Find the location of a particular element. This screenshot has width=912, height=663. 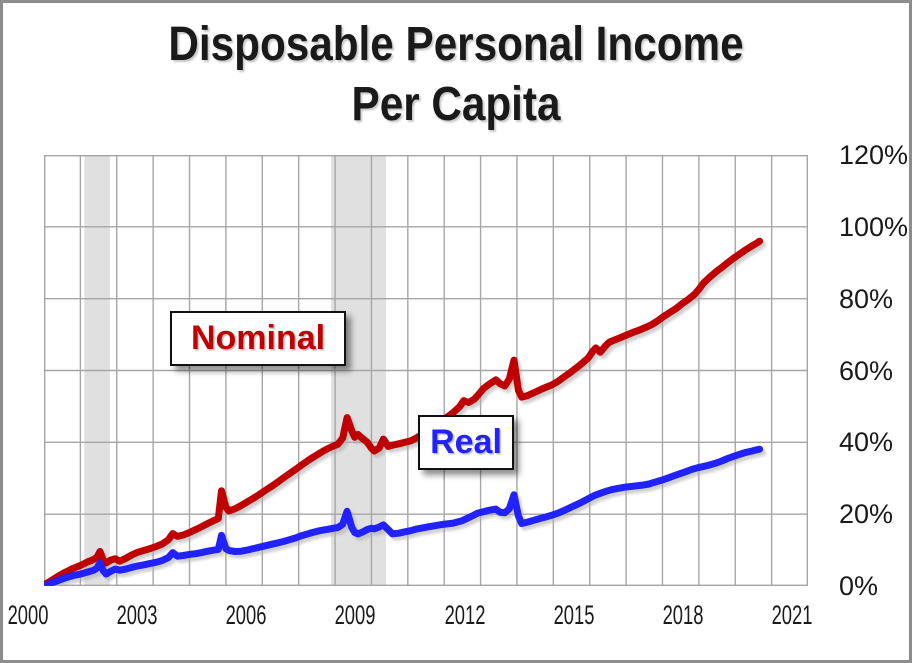

y-tick-label: 100% is located at coordinates (874, 226).